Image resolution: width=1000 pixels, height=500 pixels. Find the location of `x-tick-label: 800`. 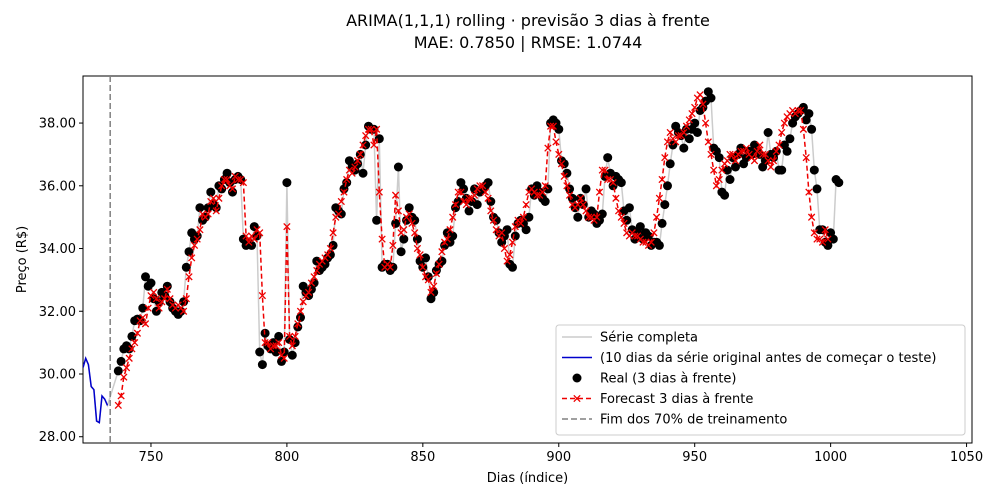

x-tick-label: 800 is located at coordinates (286, 457).